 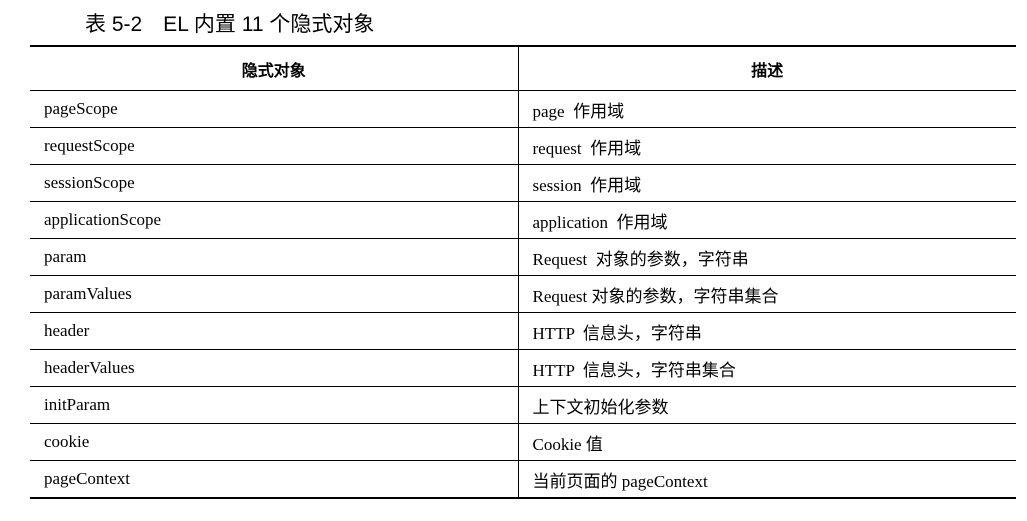 What do you see at coordinates (767, 405) in the screenshot?
I see `description-cell: 上下文初始化参数` at bounding box center [767, 405].